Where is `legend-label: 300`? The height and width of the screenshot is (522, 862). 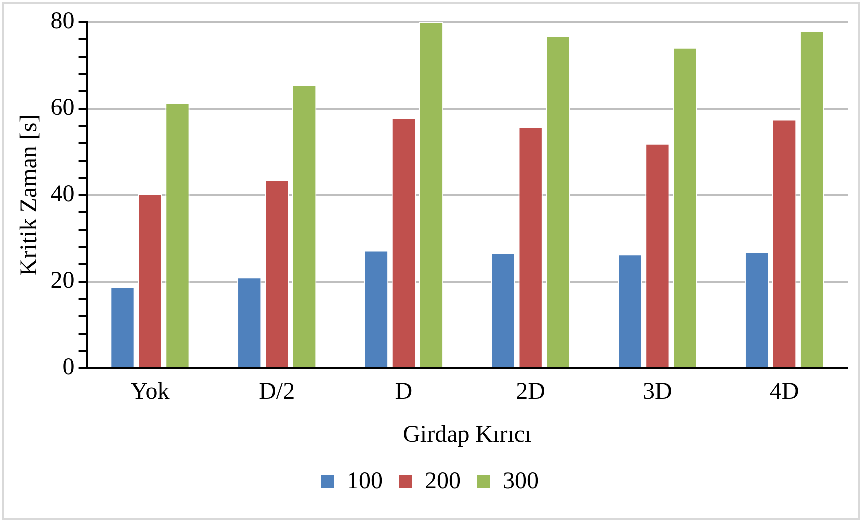 legend-label: 300 is located at coordinates (521, 481).